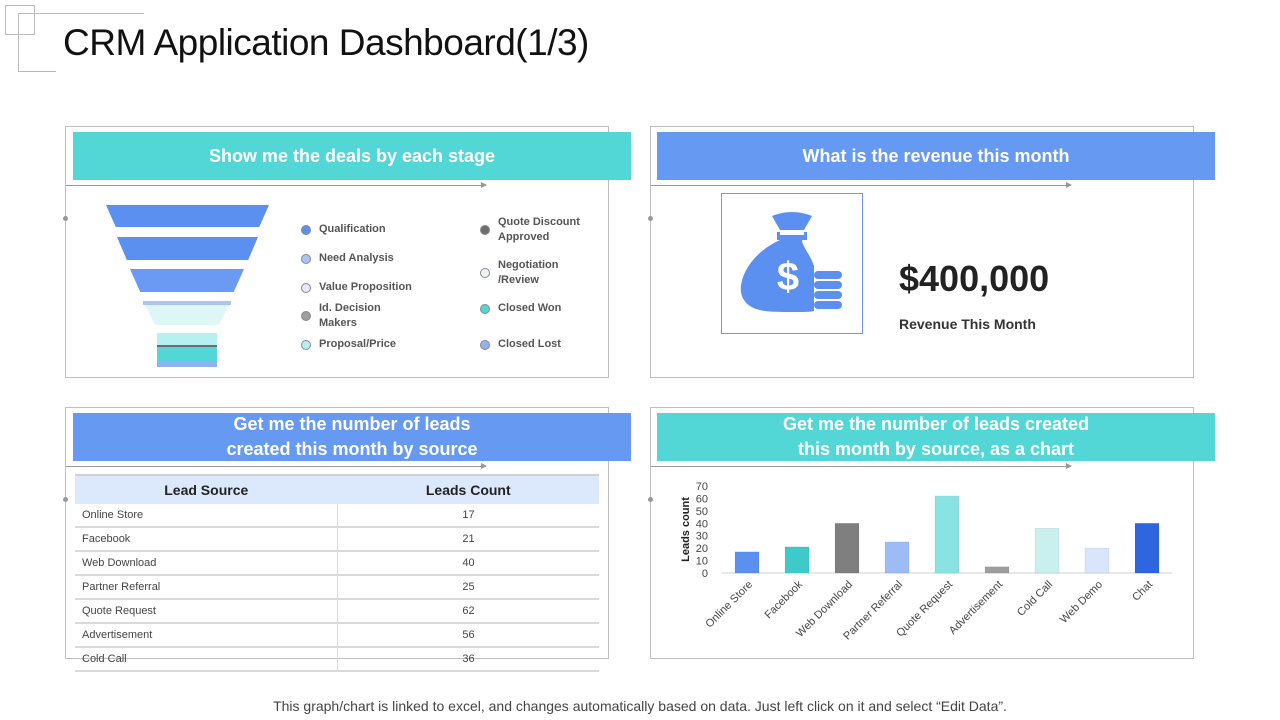 The width and height of the screenshot is (1280, 720). I want to click on legend-label: Closed Lost, so click(529, 344).